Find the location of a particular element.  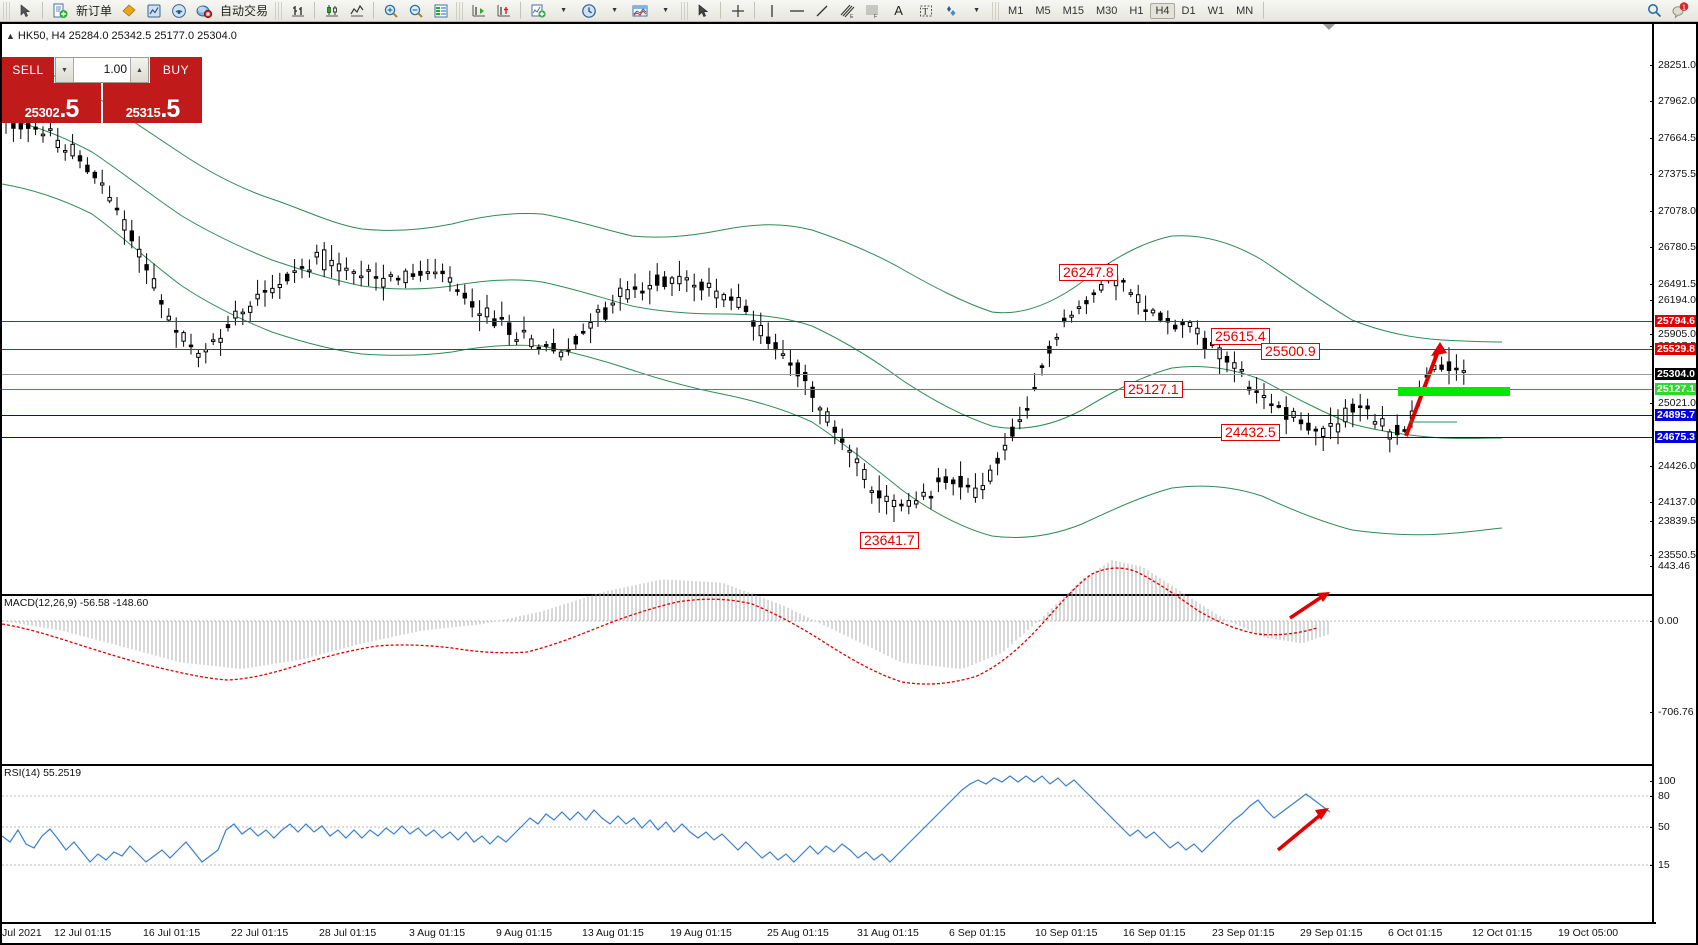

tab-timeframe-h1: H1 is located at coordinates (1136, 10).